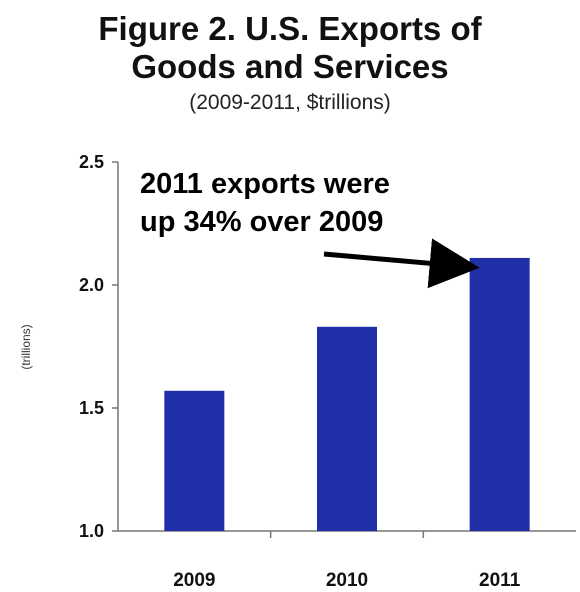 This screenshot has width=580, height=592. What do you see at coordinates (347, 580) in the screenshot?
I see `x-category-label: 2010` at bounding box center [347, 580].